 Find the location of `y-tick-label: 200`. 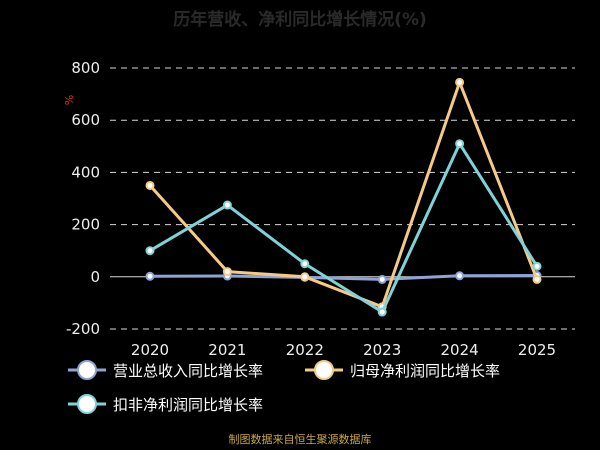

y-tick-label: 200 is located at coordinates (85, 225).